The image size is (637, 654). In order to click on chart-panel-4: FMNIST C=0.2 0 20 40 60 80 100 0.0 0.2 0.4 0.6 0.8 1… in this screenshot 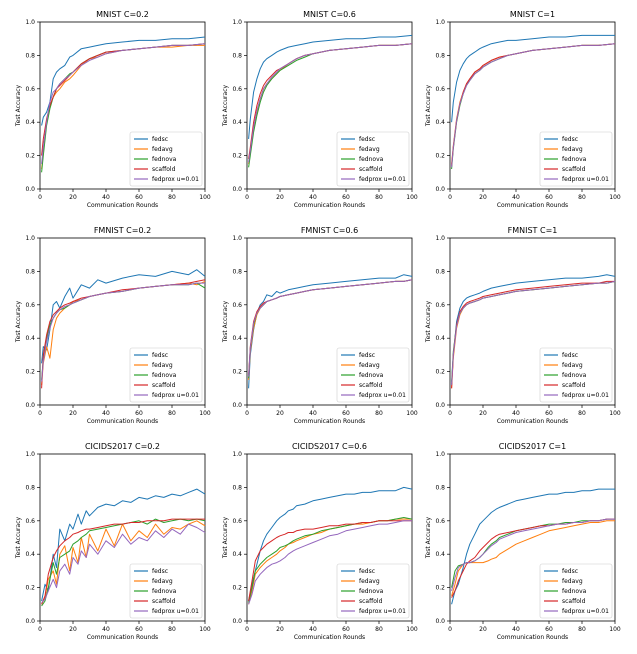, I will do `click(113, 325)`.